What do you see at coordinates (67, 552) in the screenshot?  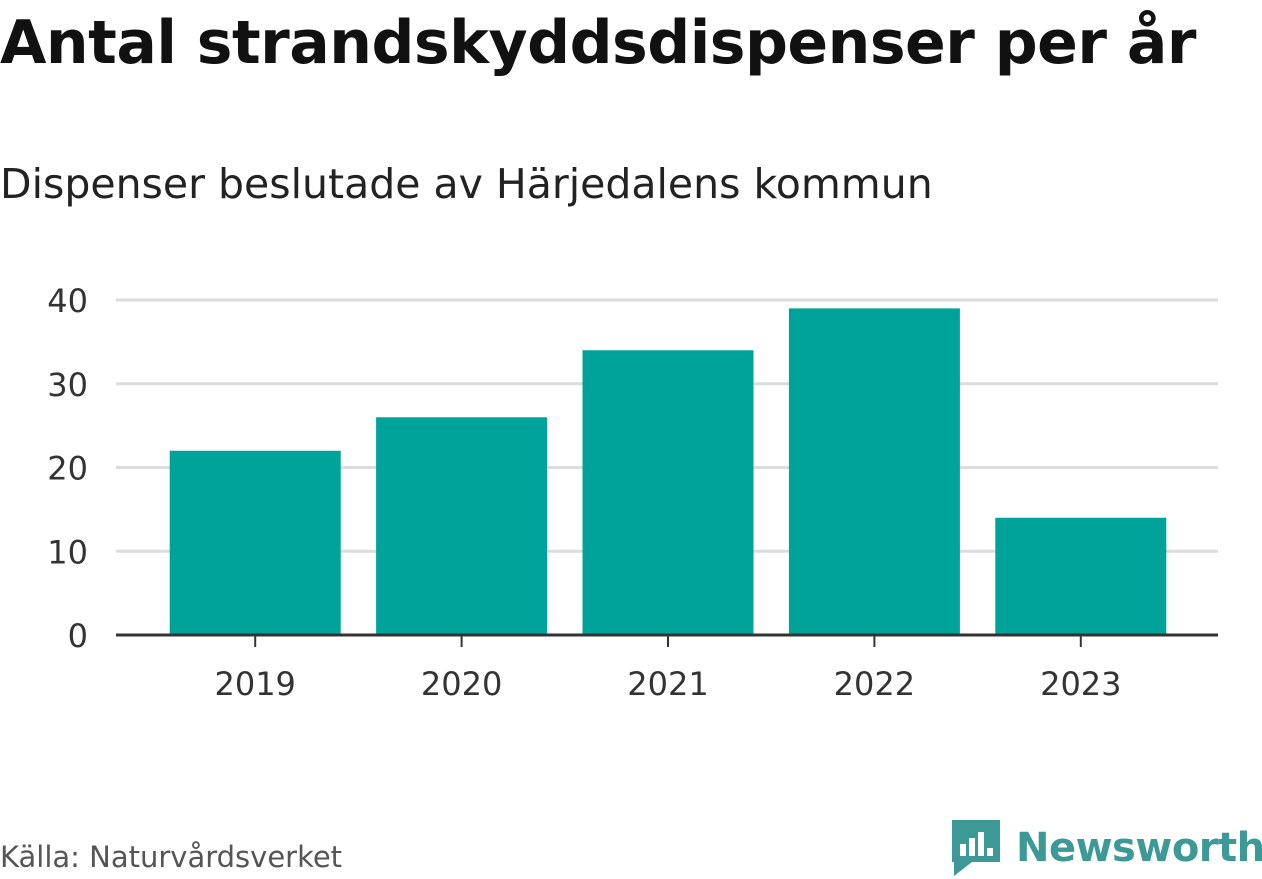 I see `y-tick-label: 10` at bounding box center [67, 552].